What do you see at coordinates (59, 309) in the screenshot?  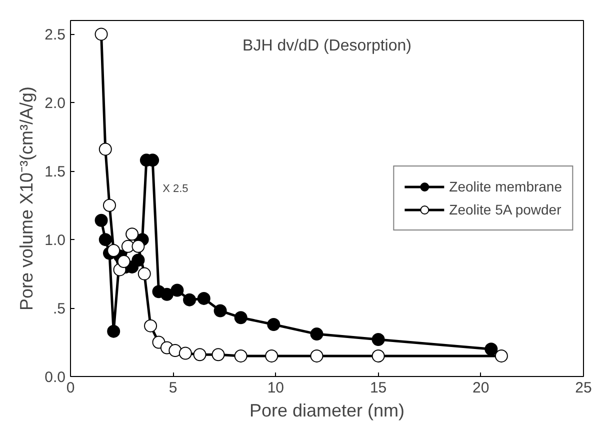 I see `y-tick-label: .5` at bounding box center [59, 309].